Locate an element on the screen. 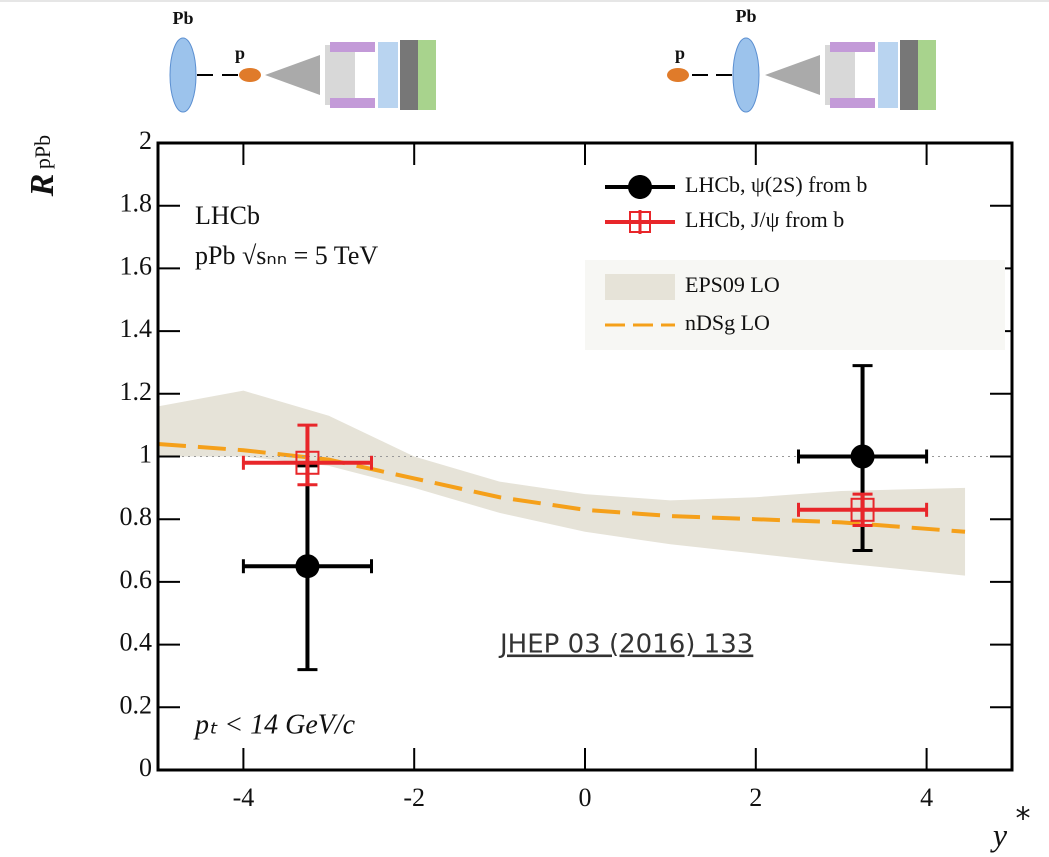 Image resolution: width=1049 pixels, height=857 pixels. y-tick-label: 1.4 is located at coordinates (136, 328).